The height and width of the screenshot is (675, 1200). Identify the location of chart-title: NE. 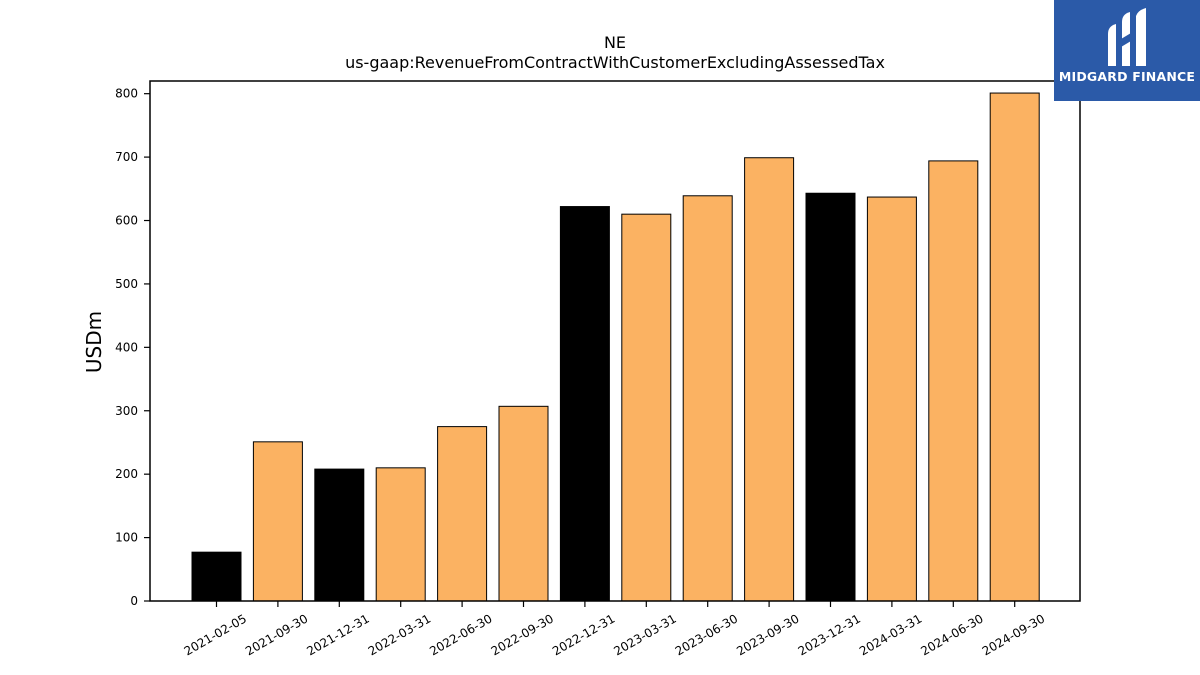
(615, 42).